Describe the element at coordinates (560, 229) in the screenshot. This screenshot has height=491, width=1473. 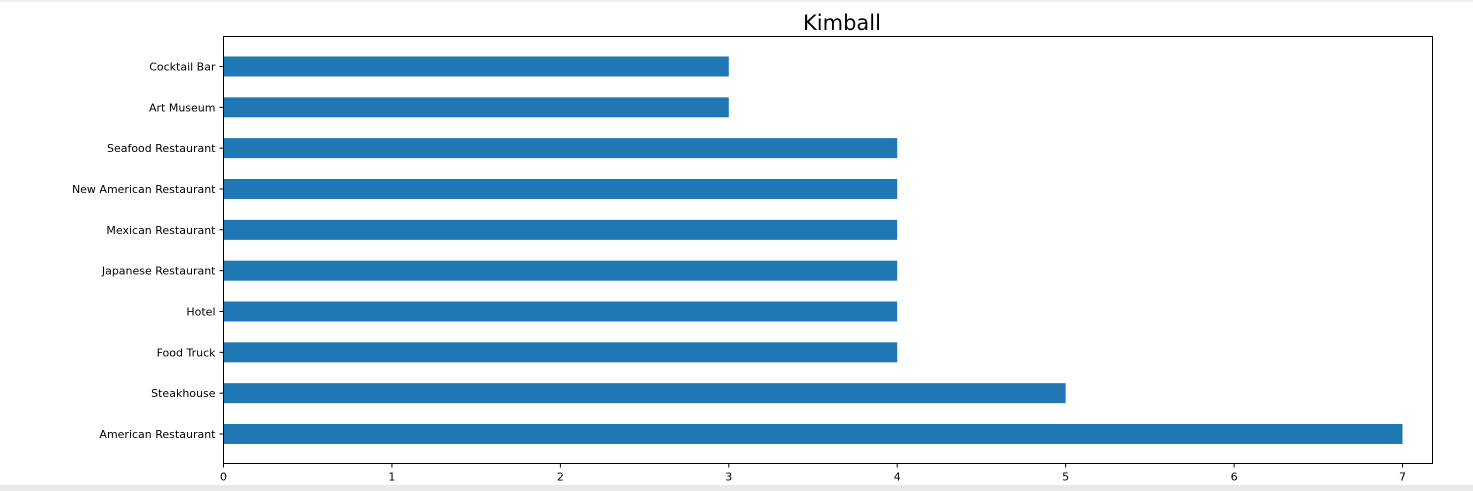
I see `bar-mexican-restaurant` at that location.